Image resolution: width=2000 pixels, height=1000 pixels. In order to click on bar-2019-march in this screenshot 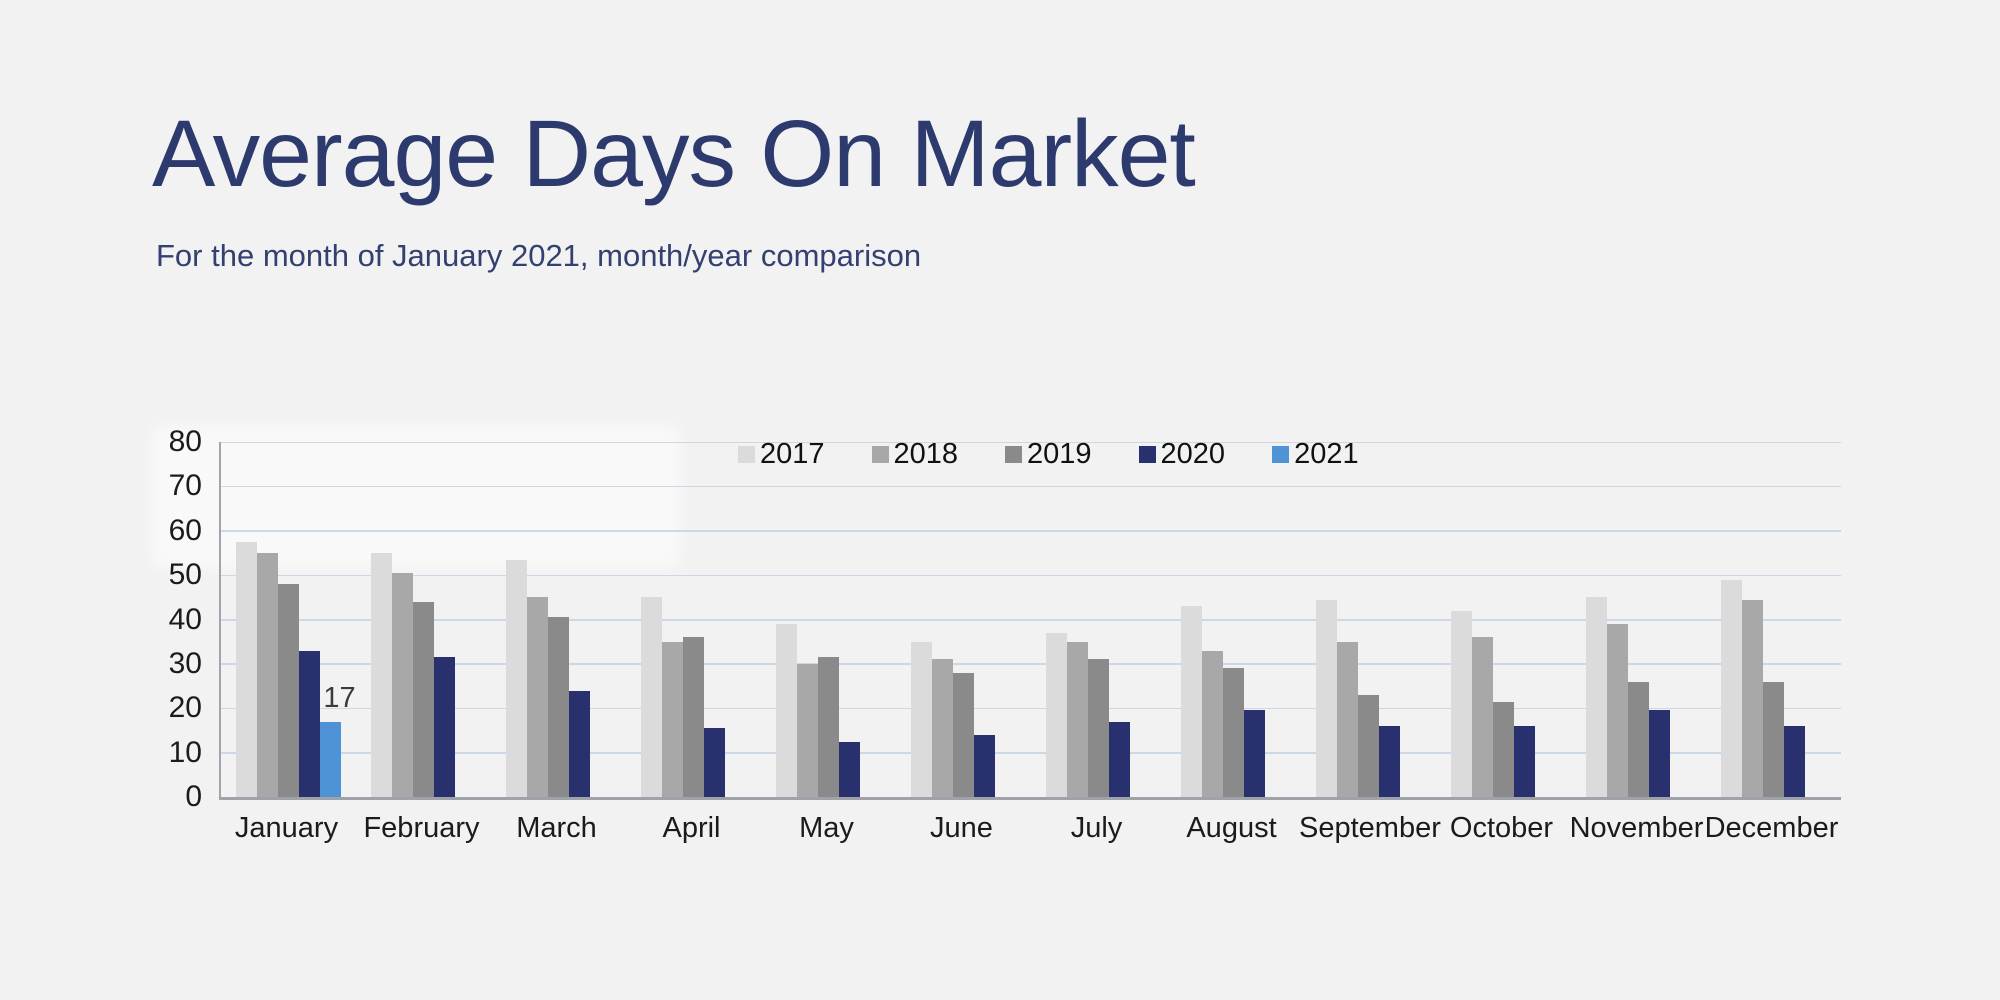, I will do `click(558, 707)`.